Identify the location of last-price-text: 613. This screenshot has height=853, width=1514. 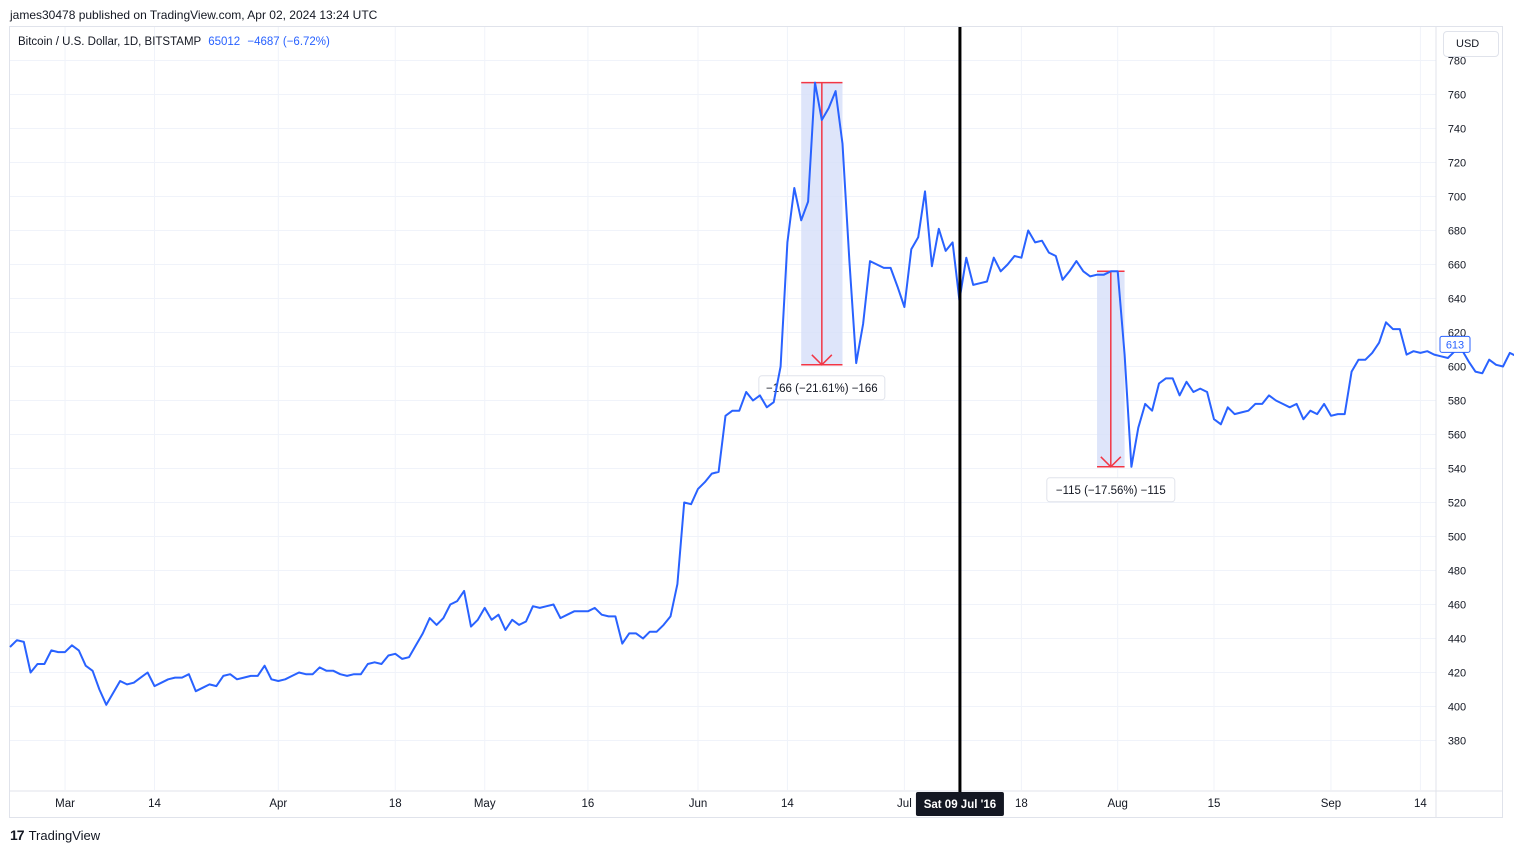
(1455, 345).